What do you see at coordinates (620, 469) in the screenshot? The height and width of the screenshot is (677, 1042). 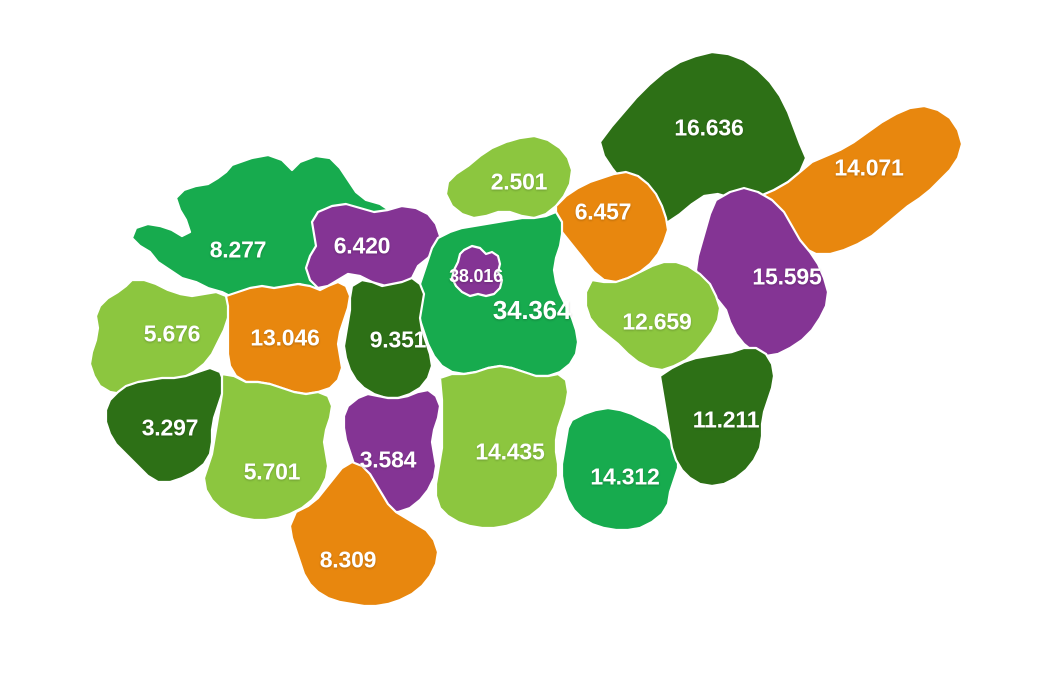 I see `map-region-csongrad-csanad` at bounding box center [620, 469].